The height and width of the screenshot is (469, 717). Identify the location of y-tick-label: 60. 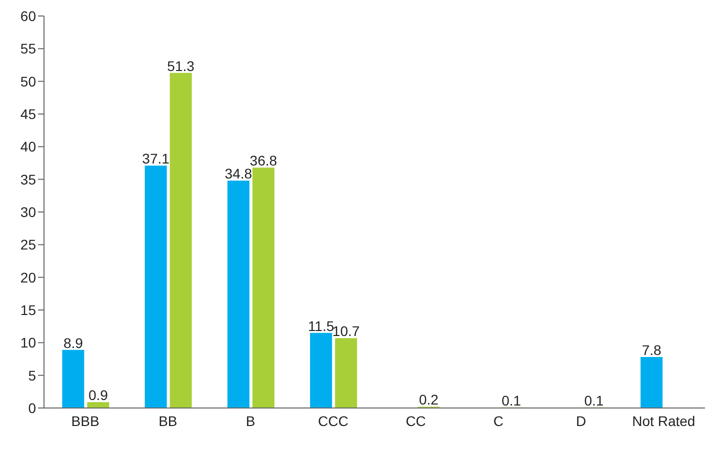
(28, 16).